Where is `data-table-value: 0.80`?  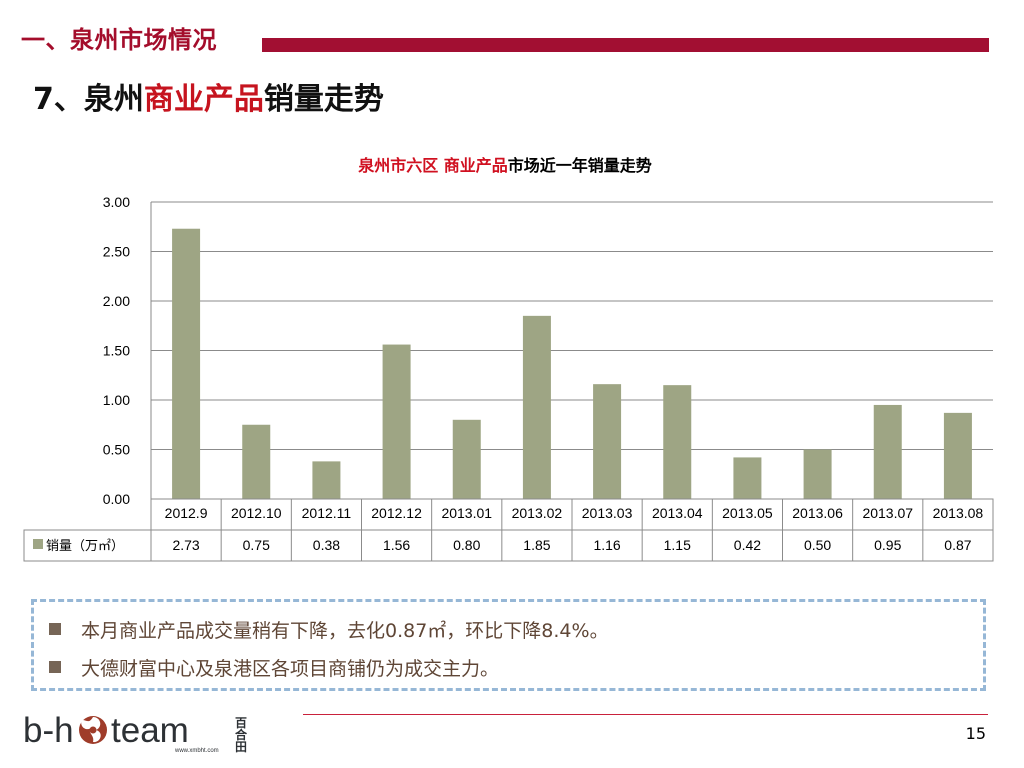
data-table-value: 0.80 is located at coordinates (466, 545).